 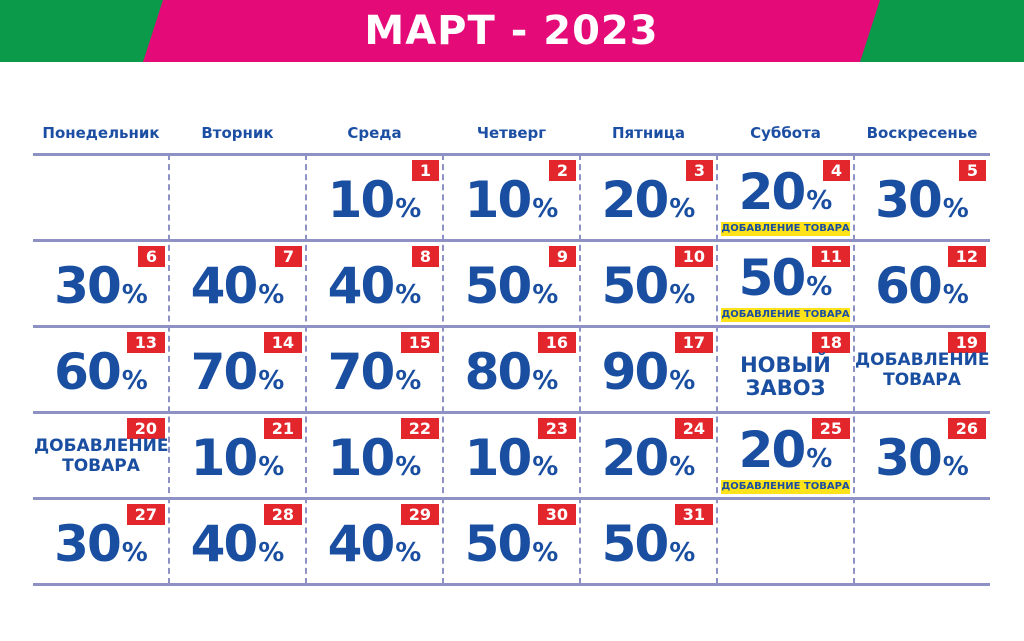 I want to click on calendar-day-cell: 23 10%, so click(x=511, y=455).